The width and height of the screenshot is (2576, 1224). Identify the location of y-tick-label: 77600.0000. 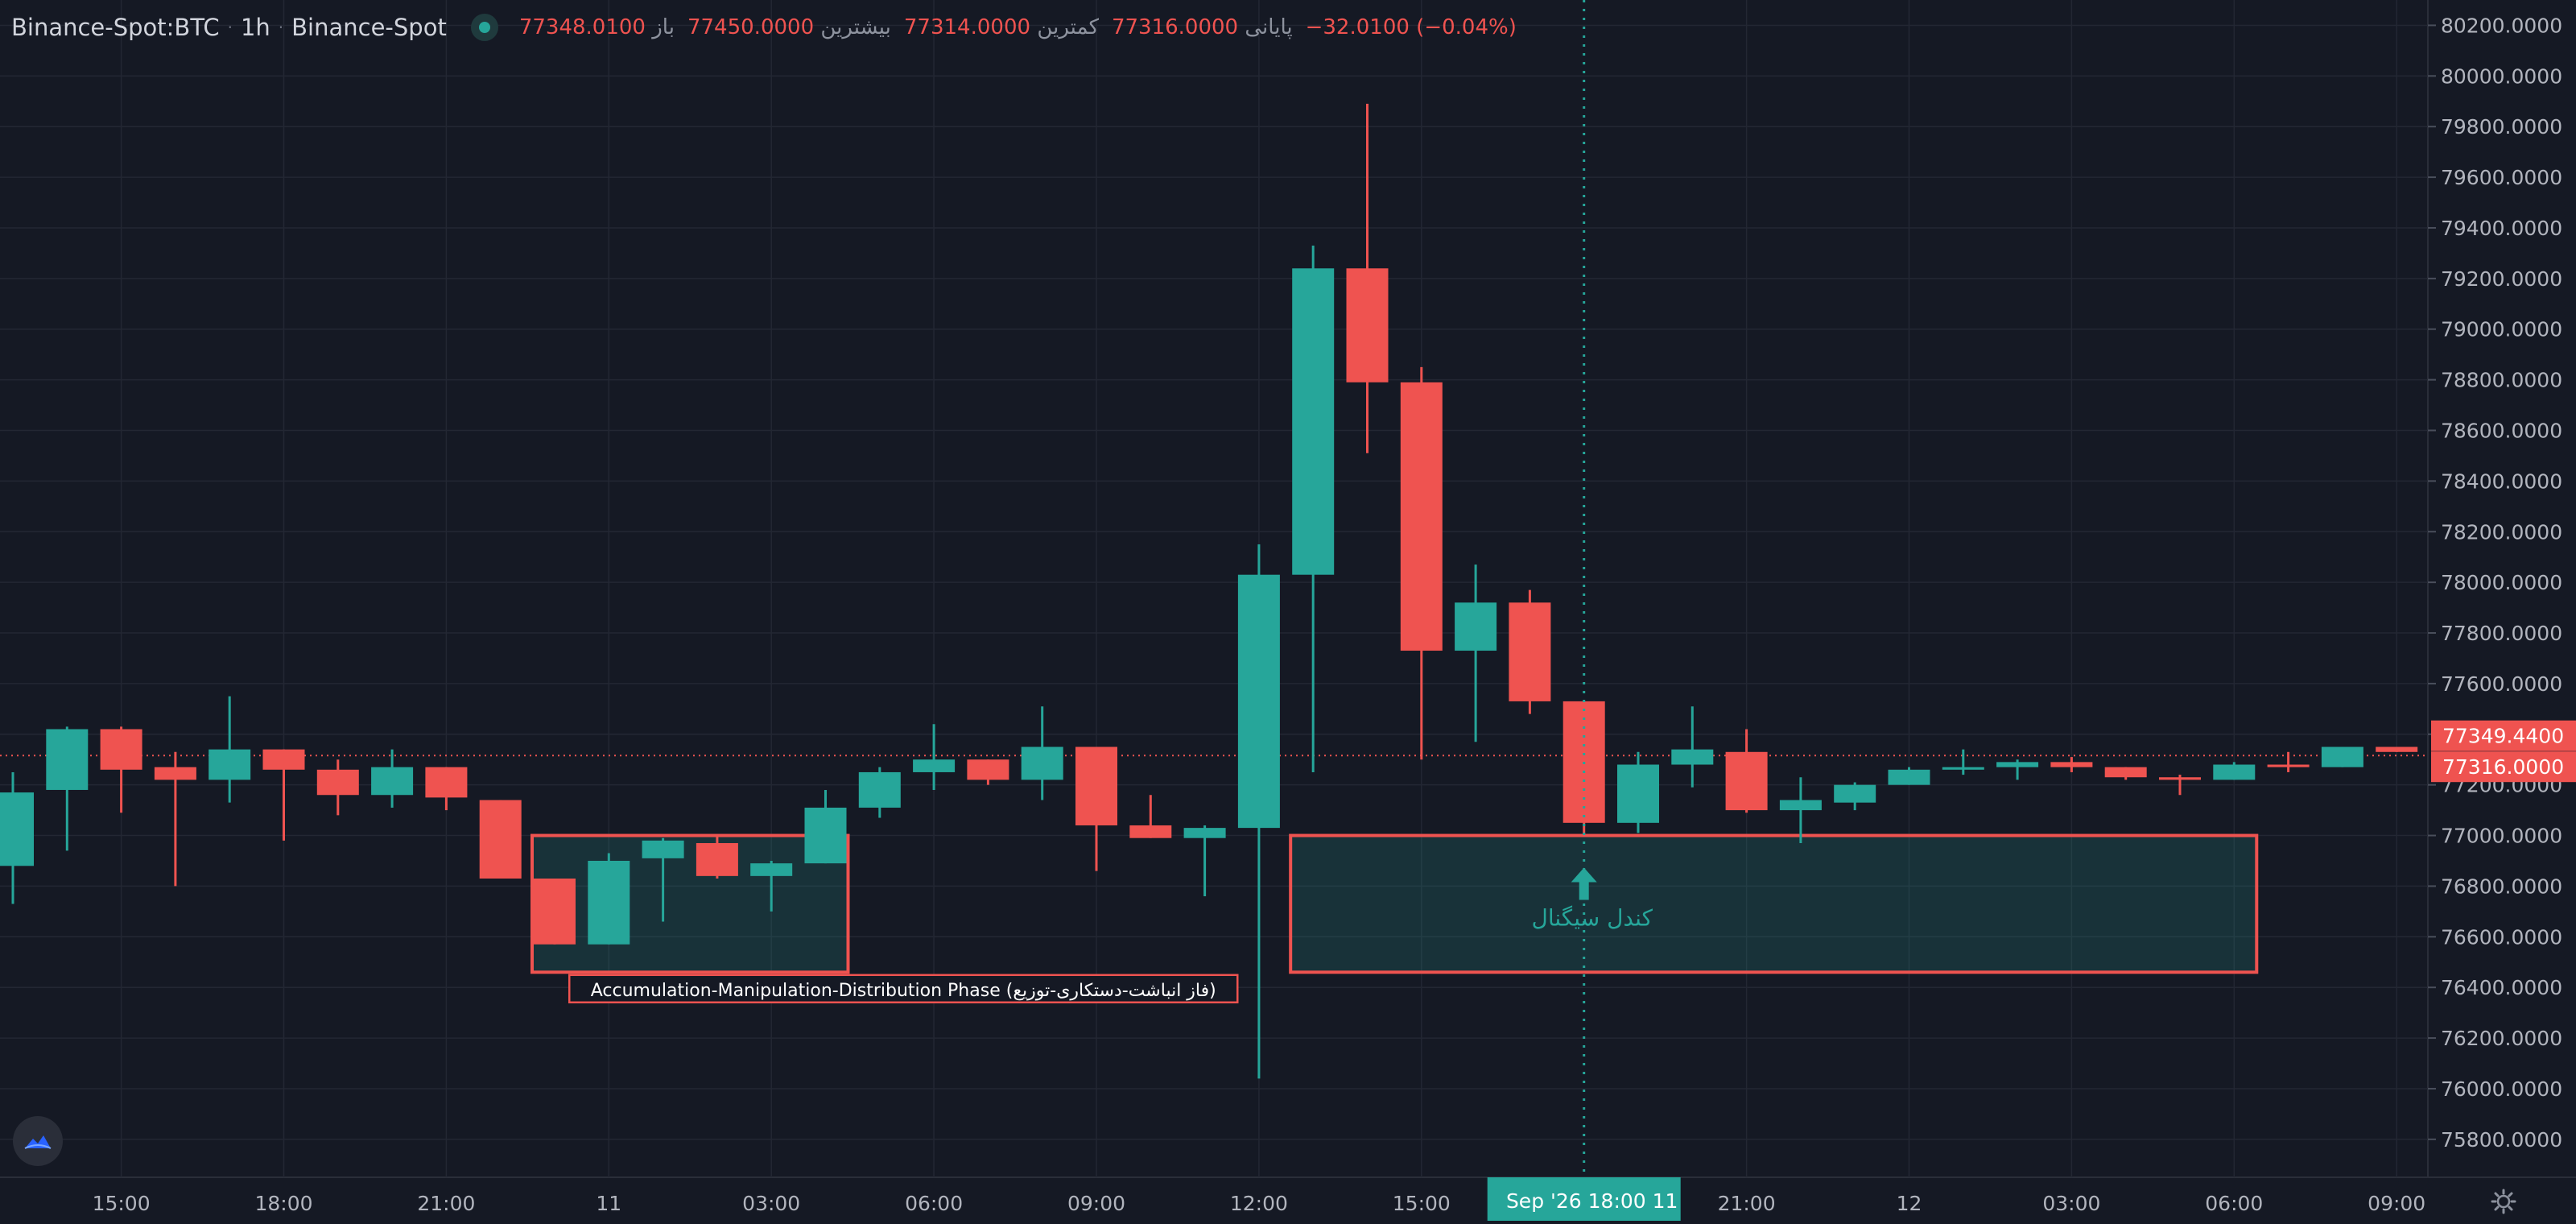
(2501, 684).